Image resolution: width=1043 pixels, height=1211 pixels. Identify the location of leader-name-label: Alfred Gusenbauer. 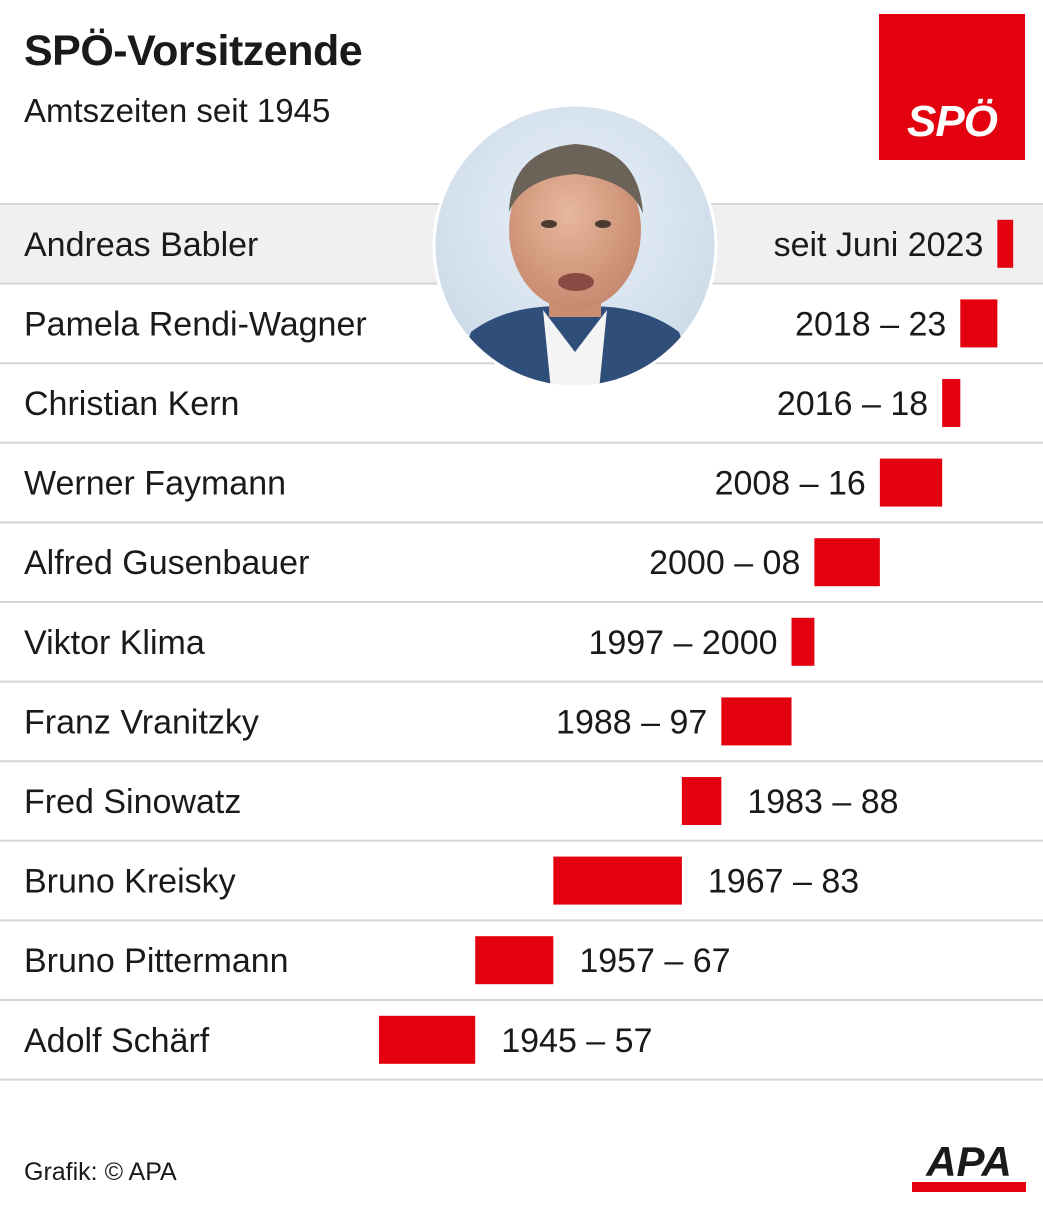
(166, 563).